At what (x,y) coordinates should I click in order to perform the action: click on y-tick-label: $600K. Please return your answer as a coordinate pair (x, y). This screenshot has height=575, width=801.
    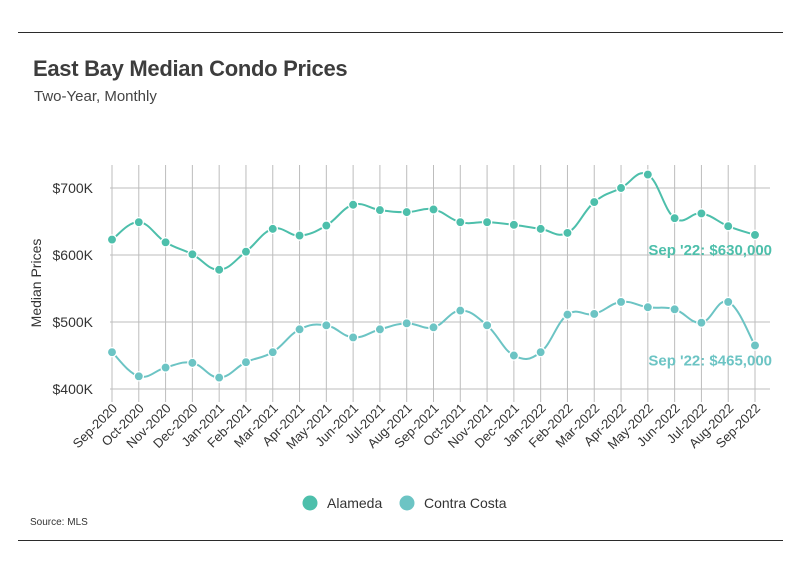
    Looking at the image, I should click on (73, 255).